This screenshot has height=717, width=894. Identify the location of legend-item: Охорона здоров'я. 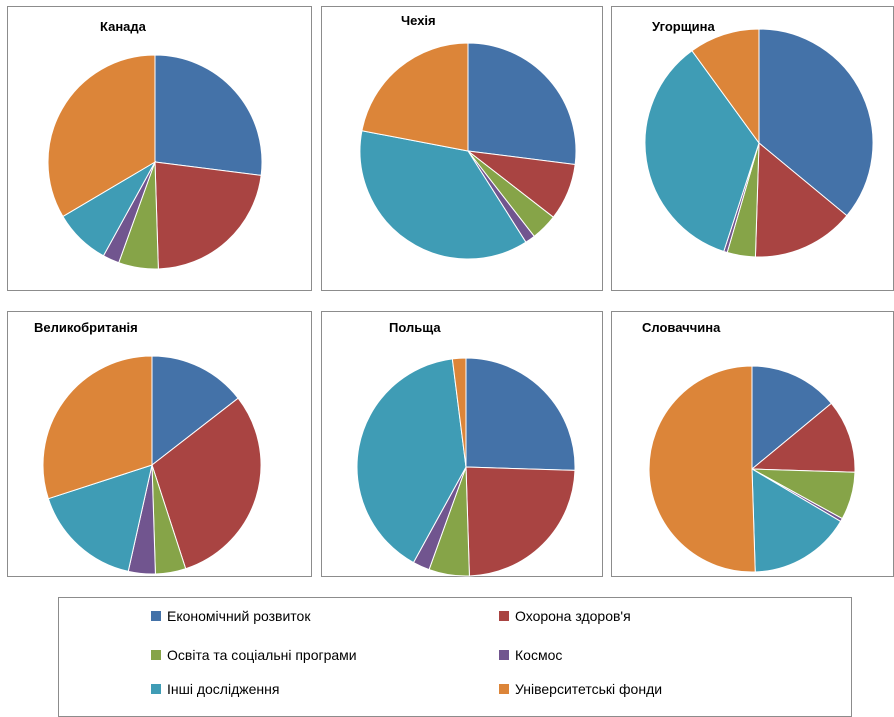
(565, 616).